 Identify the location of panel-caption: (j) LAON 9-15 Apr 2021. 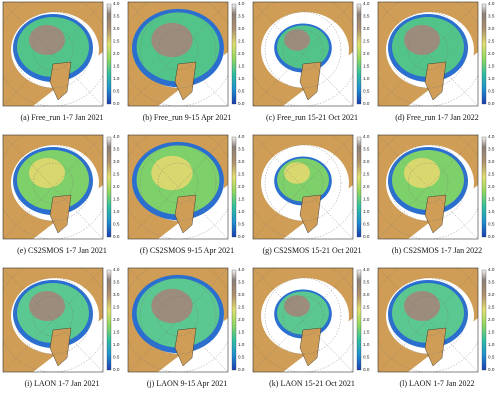
(187, 383).